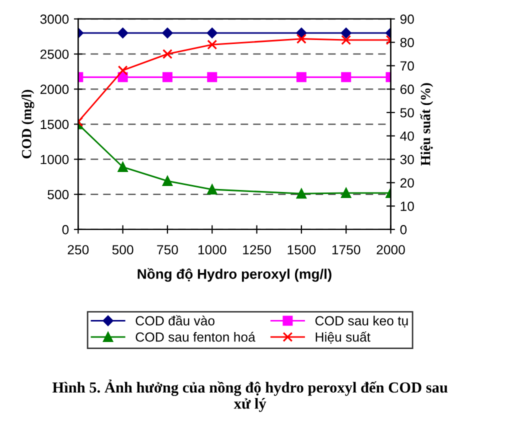  Describe the element at coordinates (54, 89) in the screenshot. I see `y-tick-label: 2000` at that location.